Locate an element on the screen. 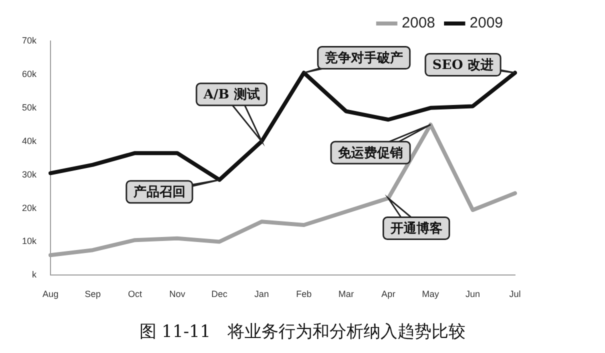  x-tick-label: May is located at coordinates (431, 294).